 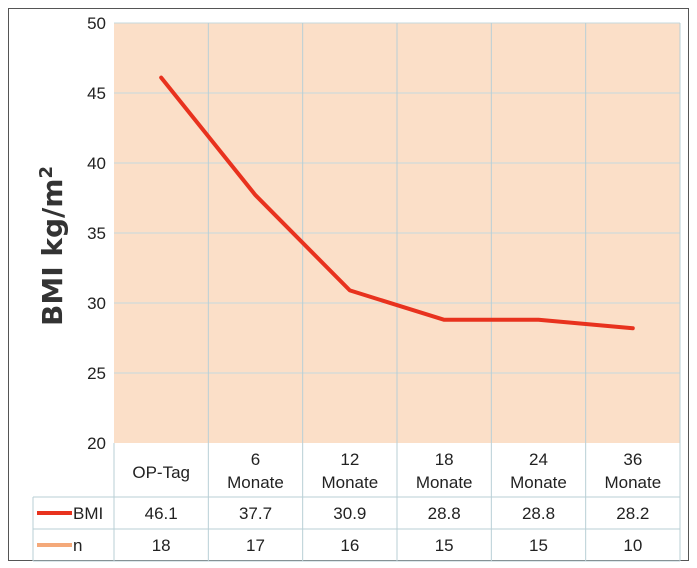 I want to click on x-category-label-line1: 36, so click(x=632, y=459).